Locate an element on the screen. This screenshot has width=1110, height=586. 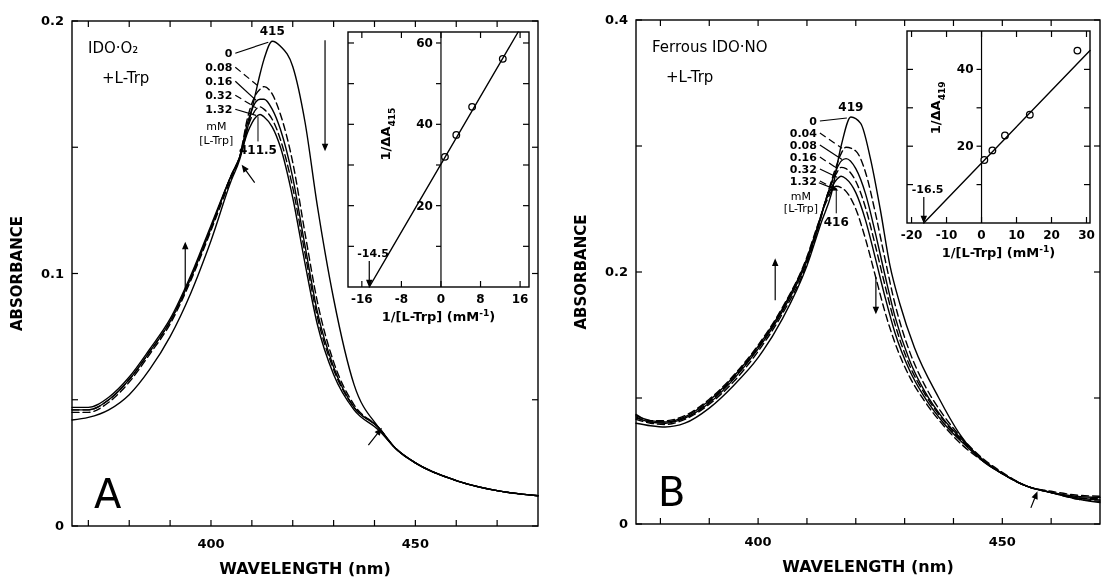
annotation: 419 is located at coordinates (851, 107).